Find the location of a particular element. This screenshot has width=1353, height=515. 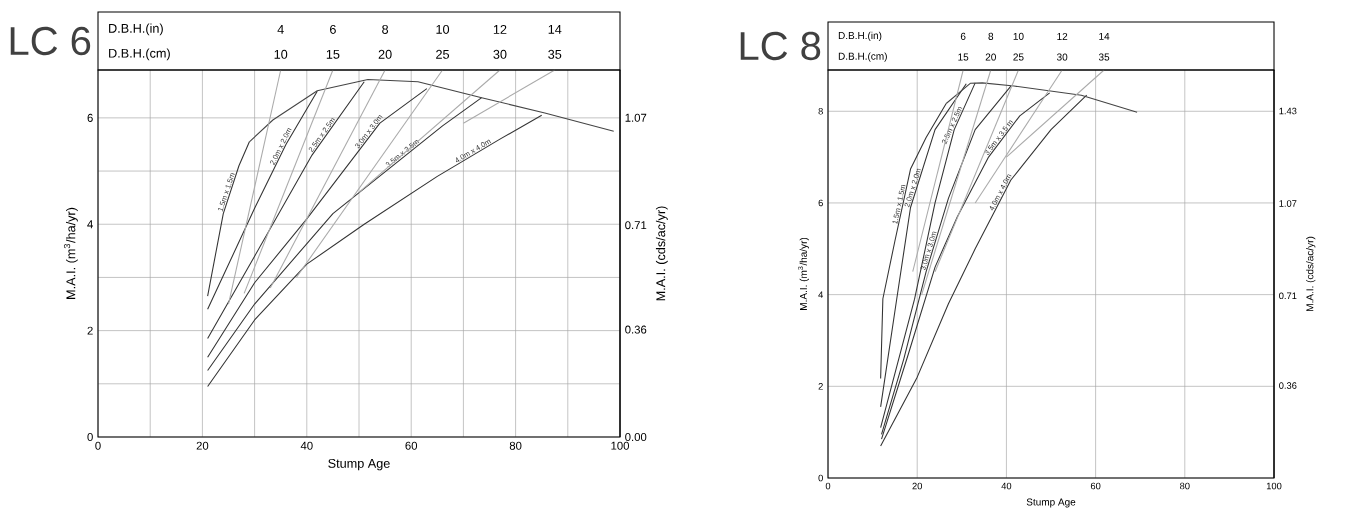

text: 4 is located at coordinates (280, 29).